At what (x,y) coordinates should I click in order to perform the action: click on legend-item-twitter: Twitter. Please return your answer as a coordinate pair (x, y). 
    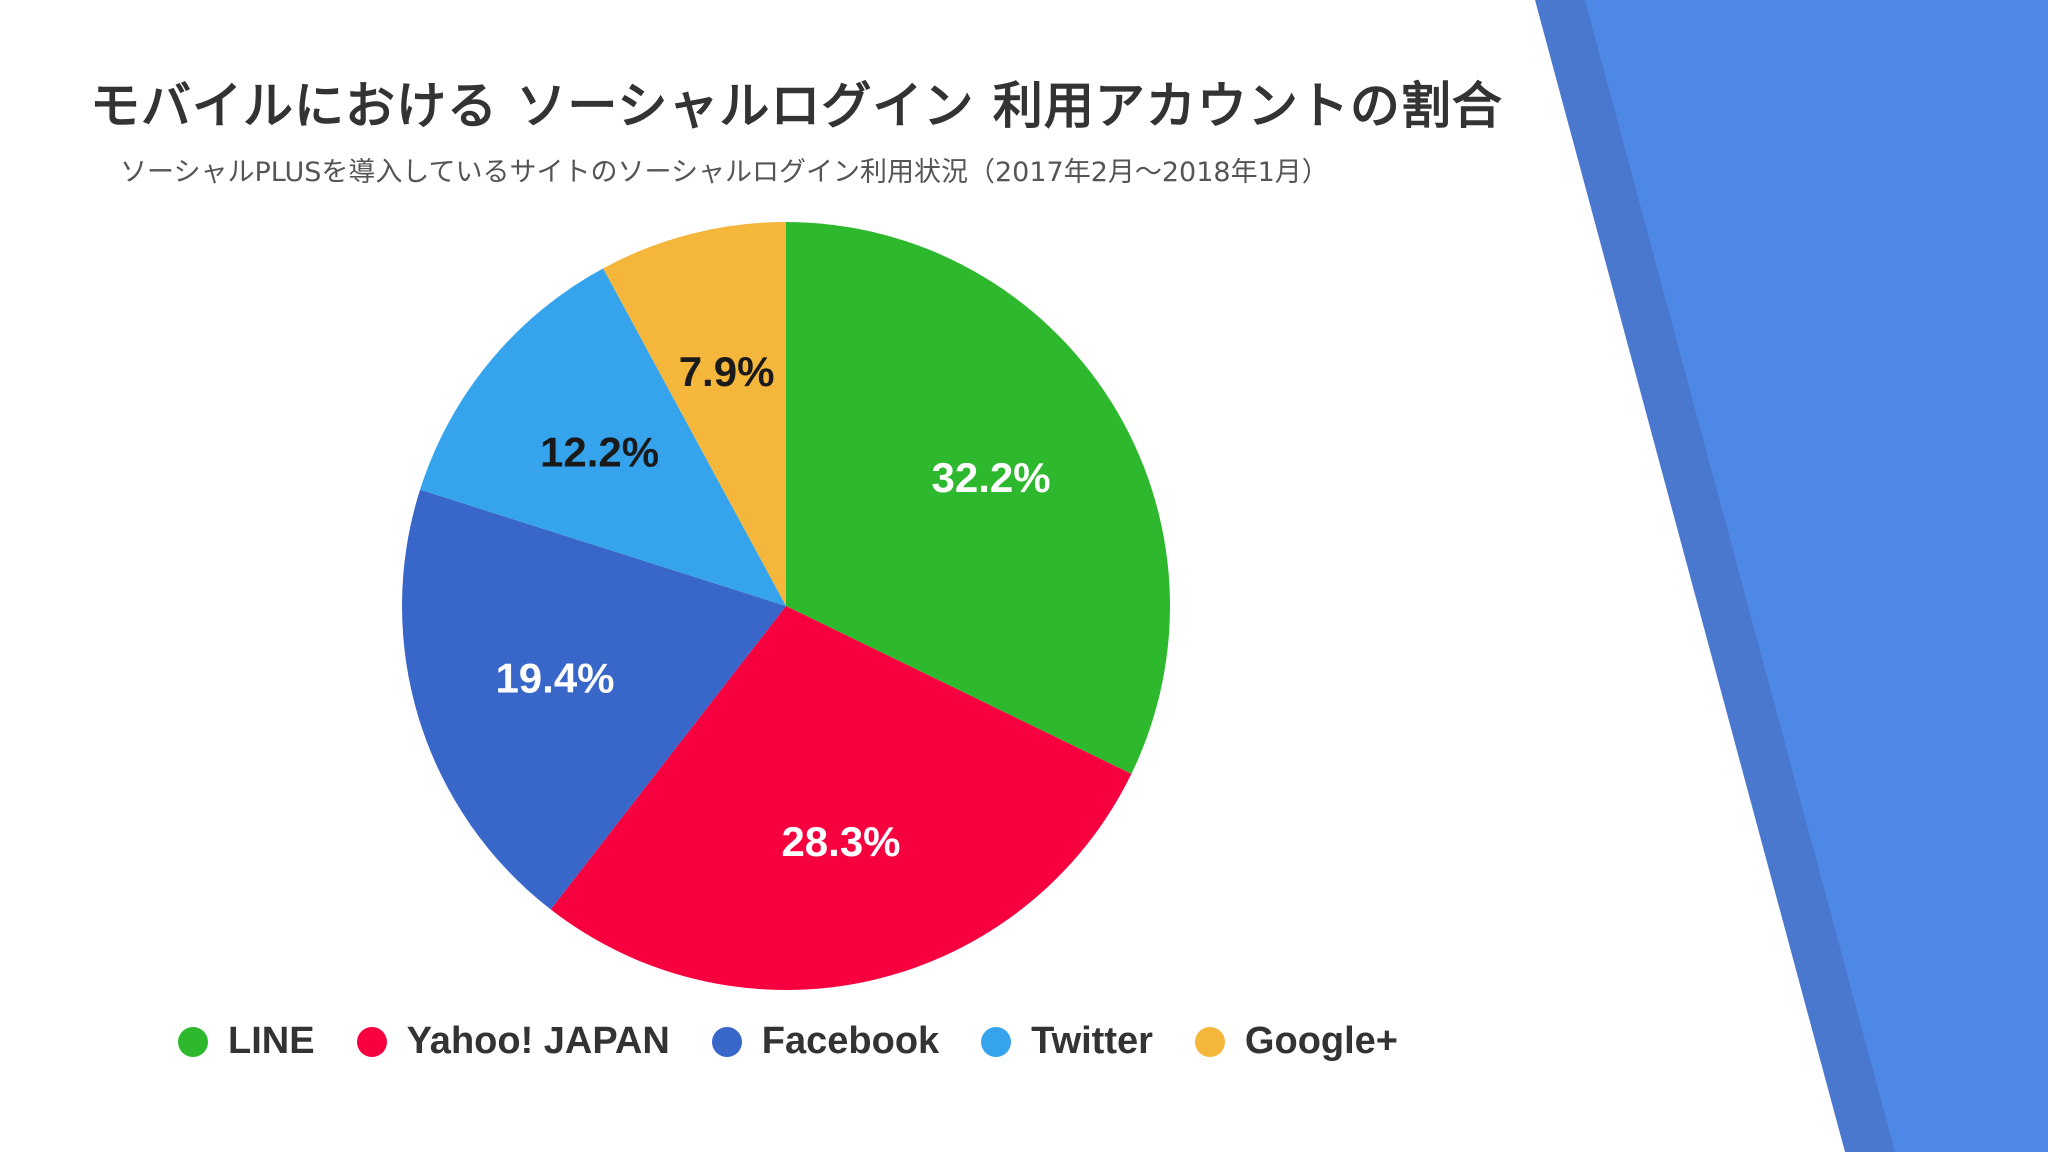
    Looking at the image, I should click on (1067, 1041).